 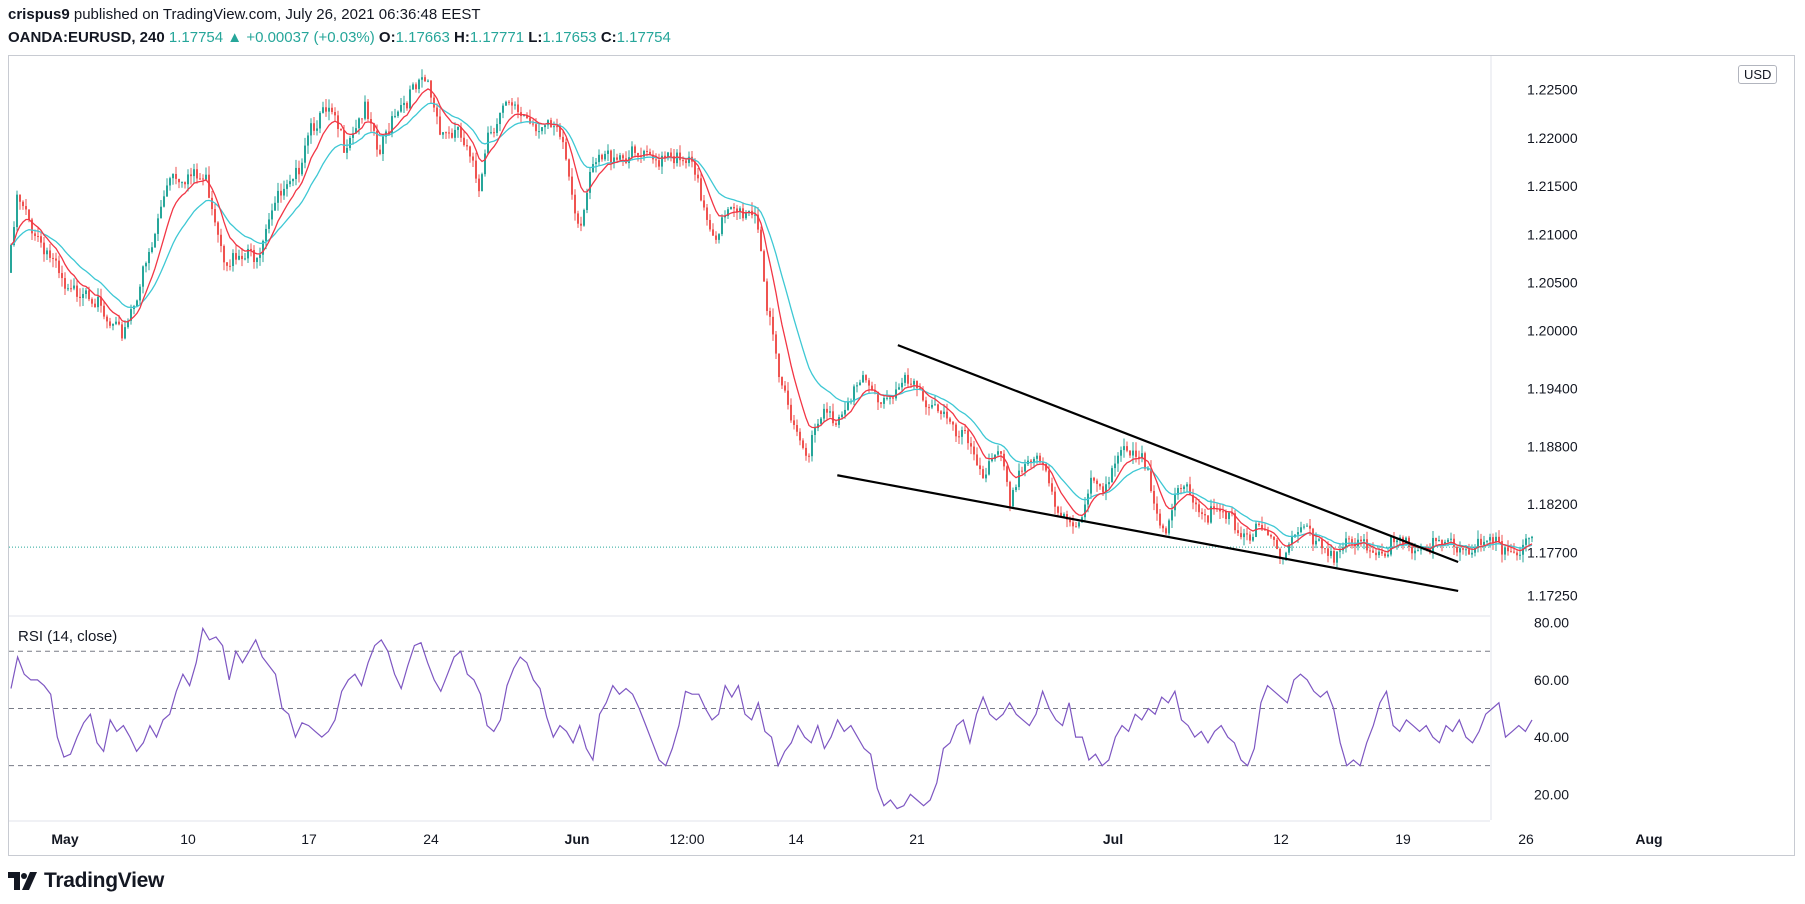 I want to click on time-tick-label: Jun, so click(x=577, y=839).